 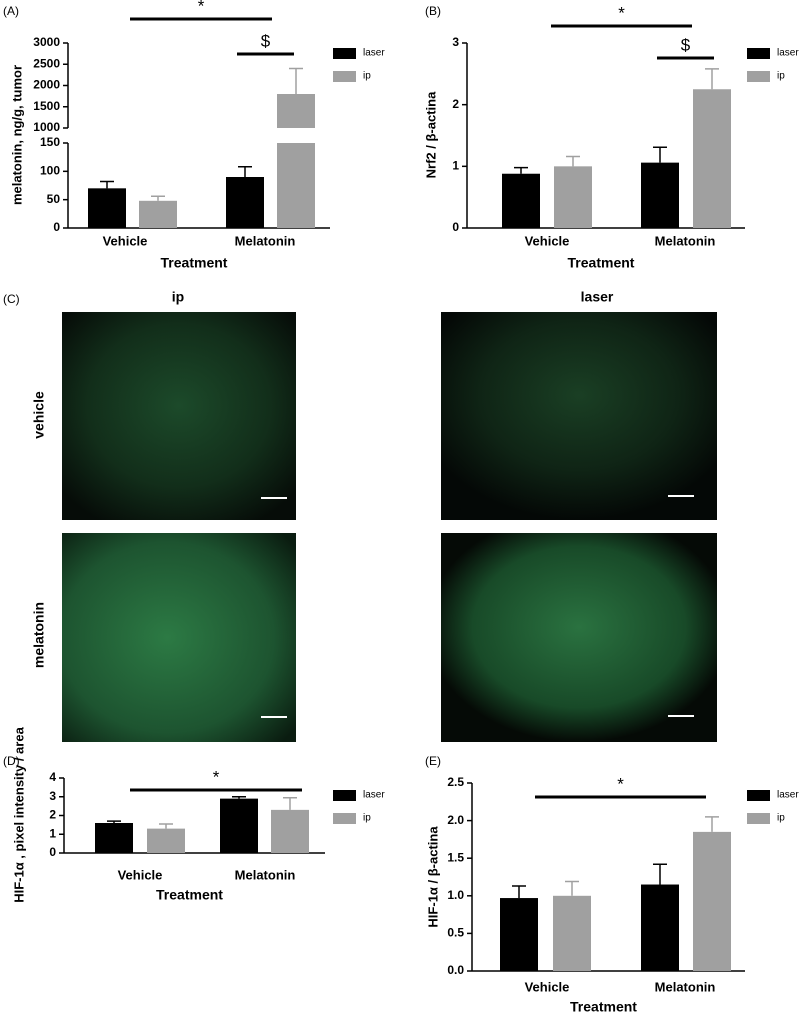 I want to click on y-axis-label: melatonin, ng/g, tumor, so click(x=16, y=135).